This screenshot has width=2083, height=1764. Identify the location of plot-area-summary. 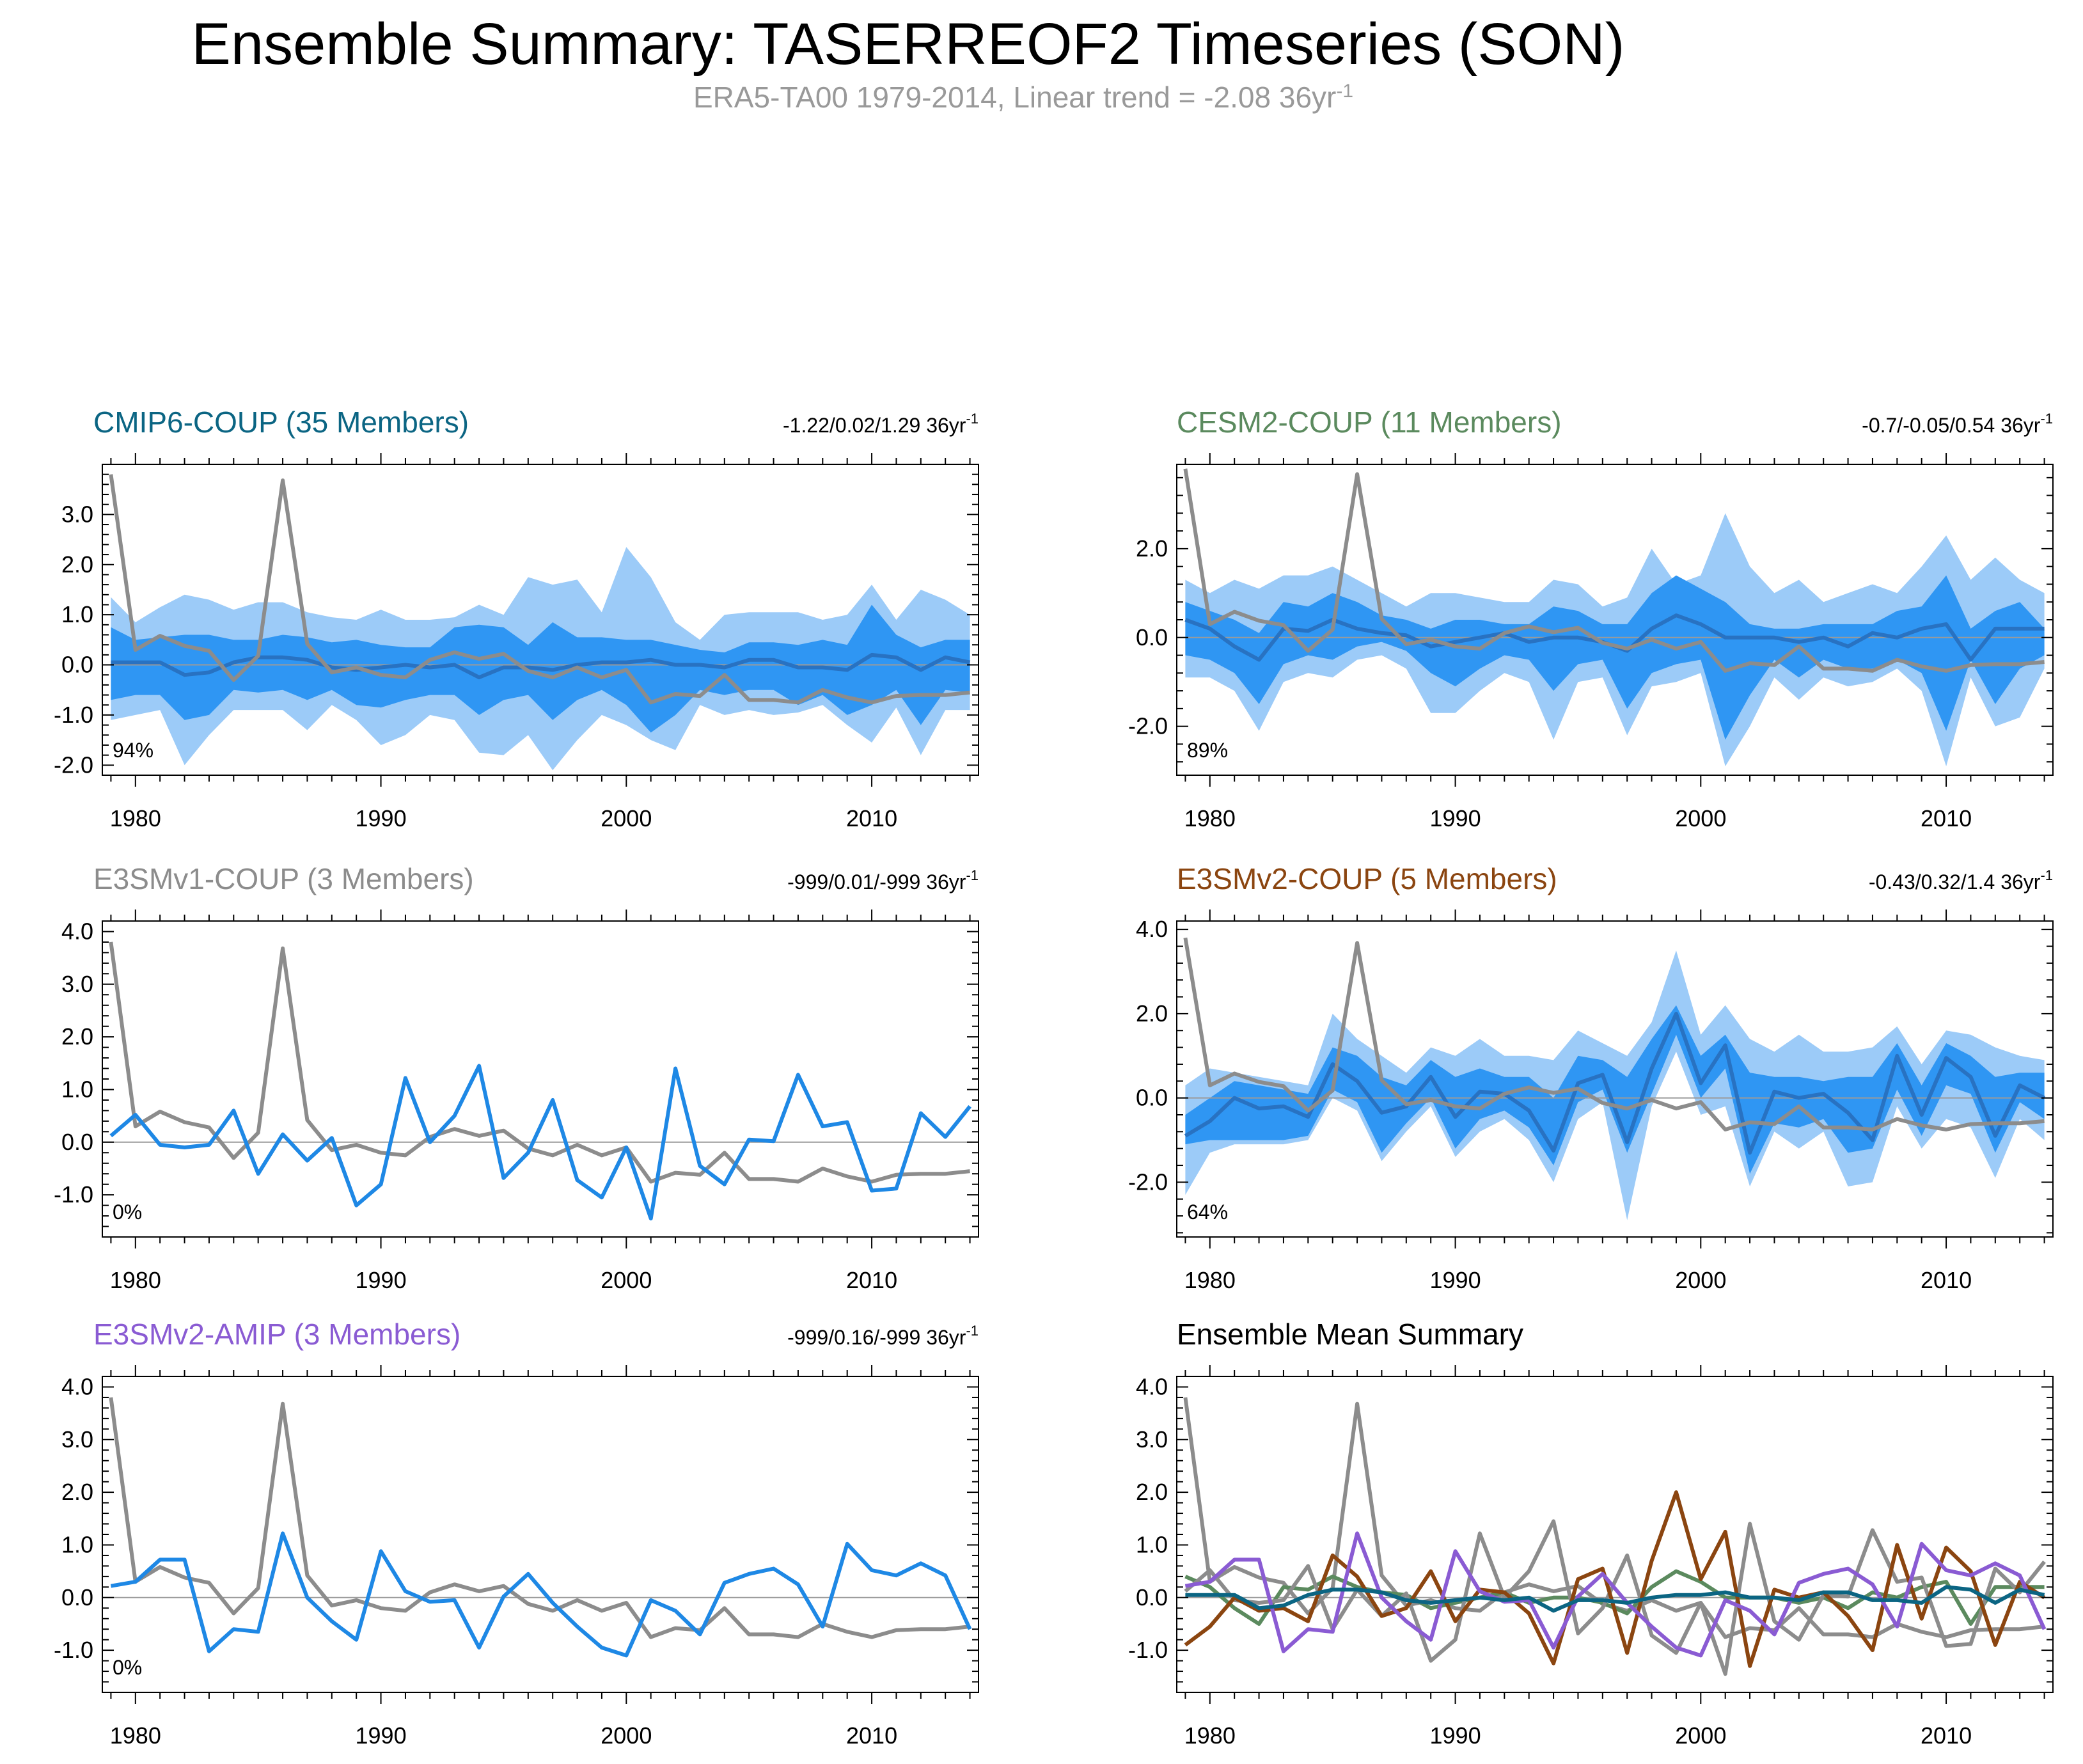
(1615, 1537).